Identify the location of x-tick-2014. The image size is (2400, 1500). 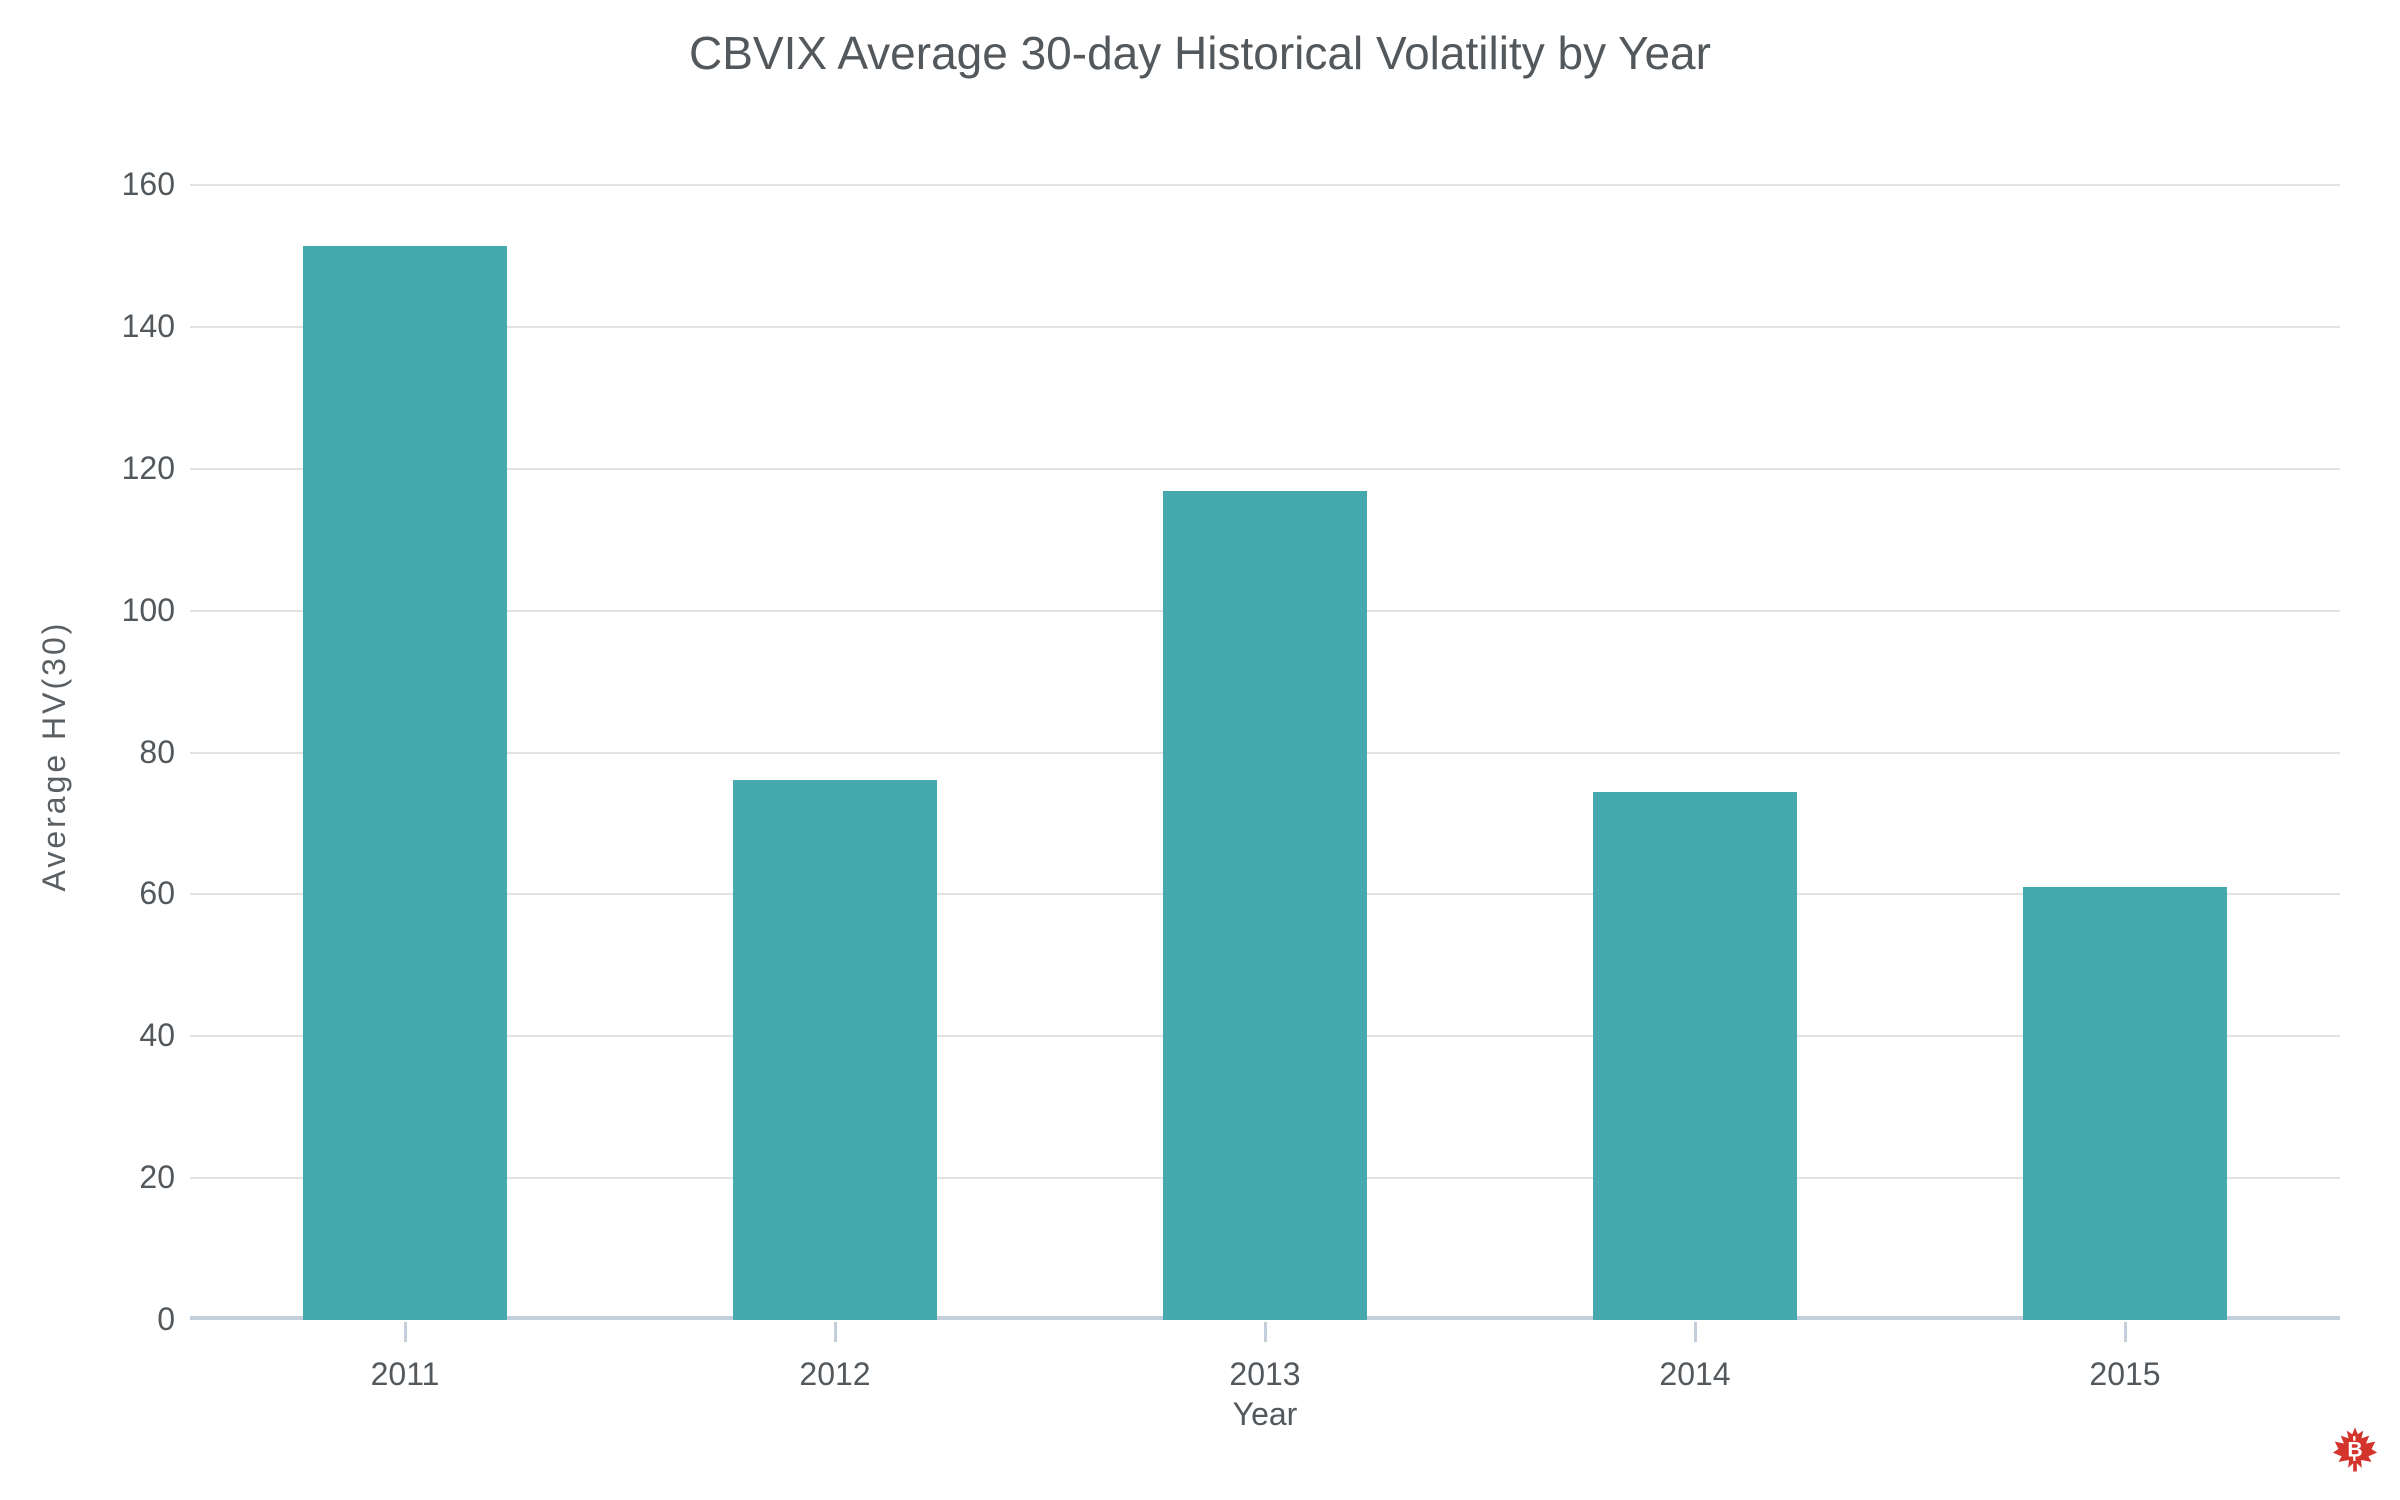
(1695, 1332).